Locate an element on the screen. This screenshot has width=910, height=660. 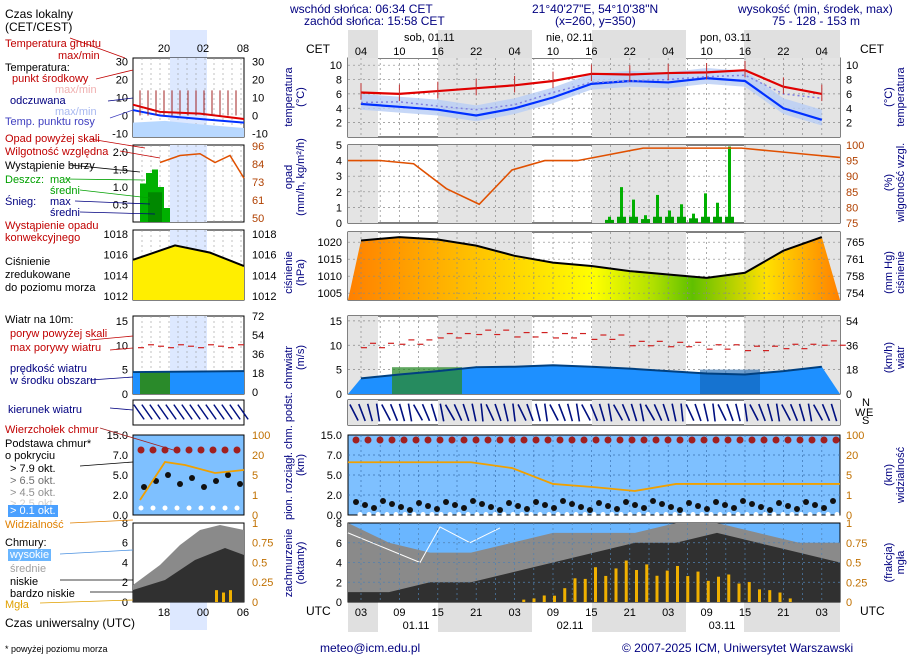
humidity-line is located at coordinates (594, 176).